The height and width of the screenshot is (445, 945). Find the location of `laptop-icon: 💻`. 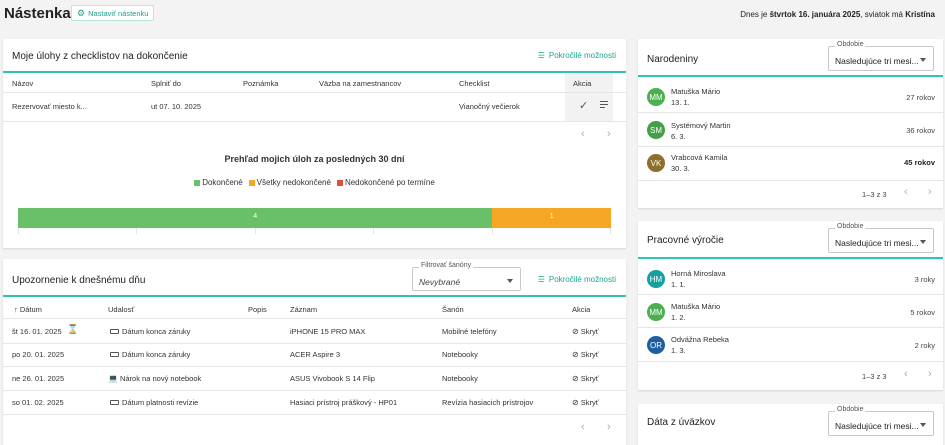

laptop-icon: 💻 is located at coordinates (113, 378).